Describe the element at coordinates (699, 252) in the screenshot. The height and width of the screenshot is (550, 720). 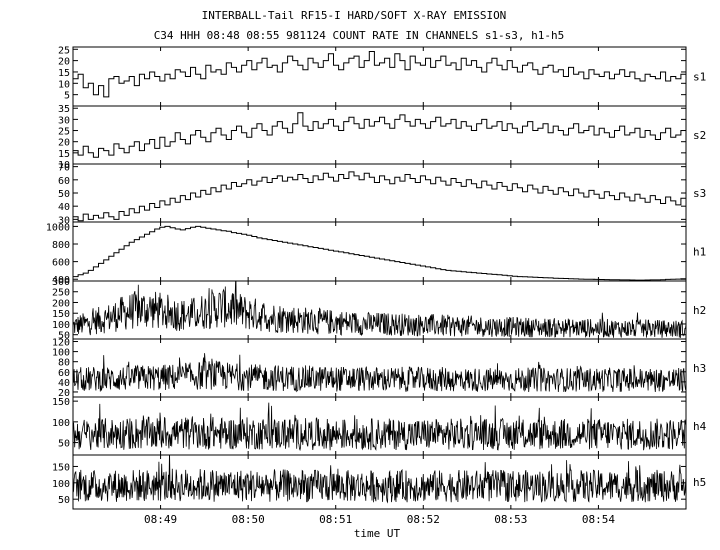
I see `channel-label-h1: h1` at that location.